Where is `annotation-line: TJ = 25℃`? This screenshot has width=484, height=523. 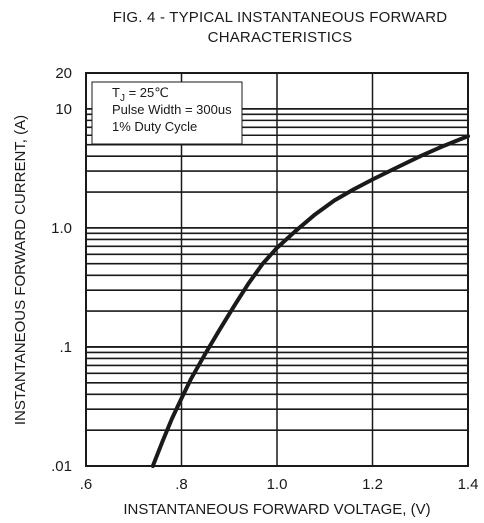 annotation-line: TJ = 25℃ is located at coordinates (140, 94).